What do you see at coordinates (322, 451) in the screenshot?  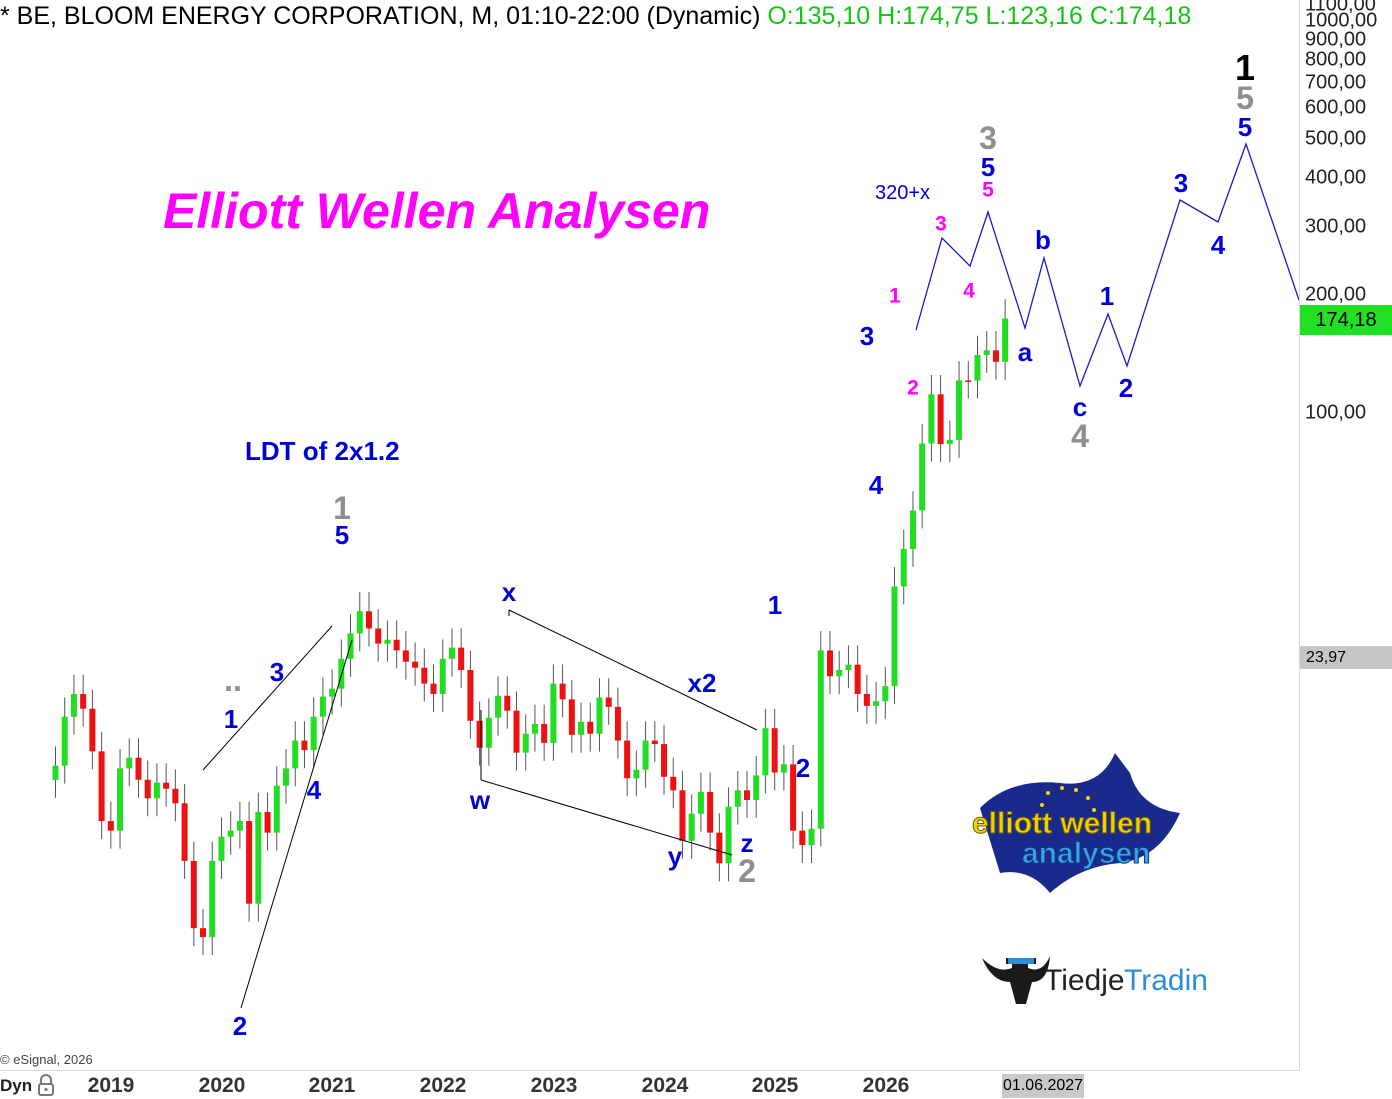 I see `ldt-annotation: LDT of 2x1.2` at bounding box center [322, 451].